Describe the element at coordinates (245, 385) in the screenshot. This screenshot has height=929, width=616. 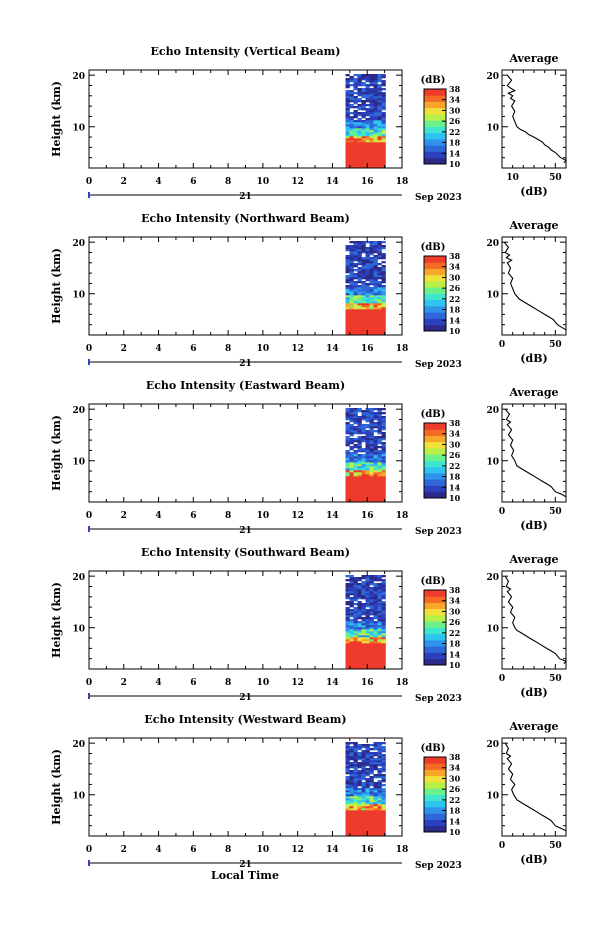
I see `panel-title: Echo Intensity (Eastward Beam)` at that location.